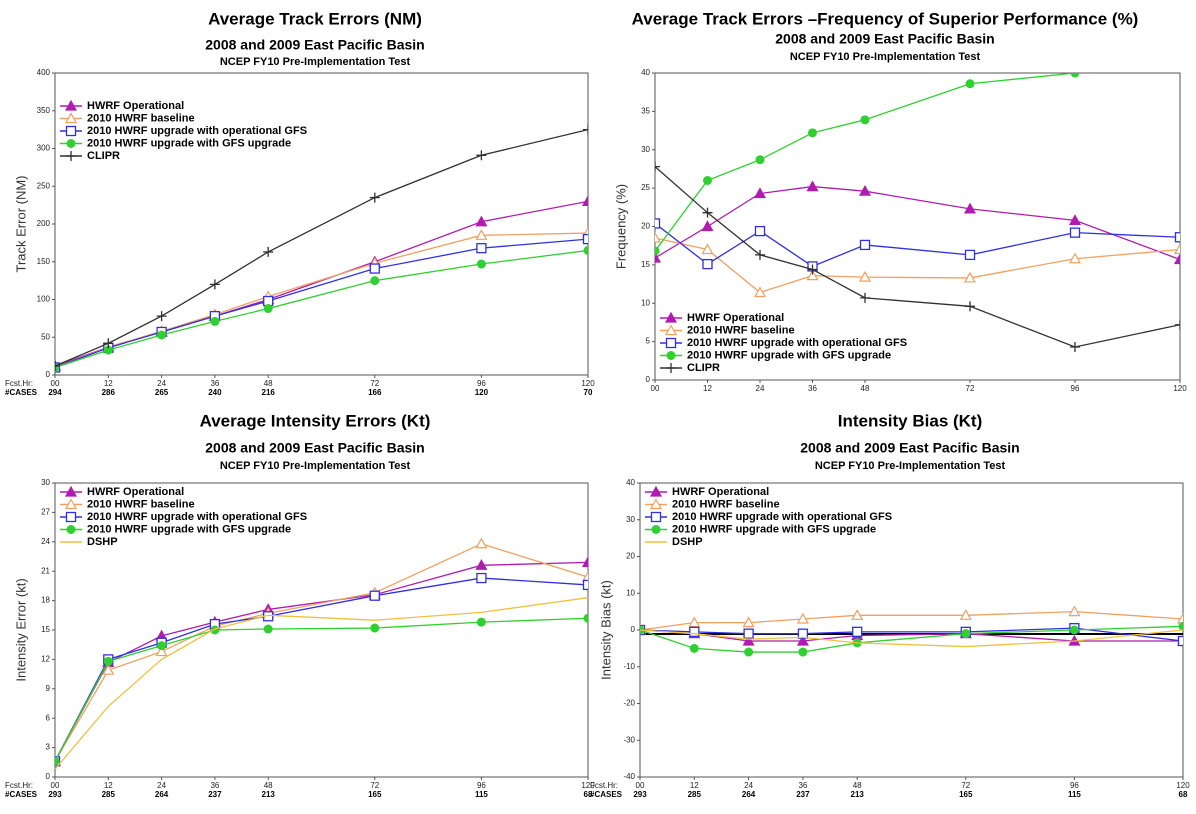 The width and height of the screenshot is (1196, 814). What do you see at coordinates (482, 392) in the screenshot?
I see `case-count: 120` at bounding box center [482, 392].